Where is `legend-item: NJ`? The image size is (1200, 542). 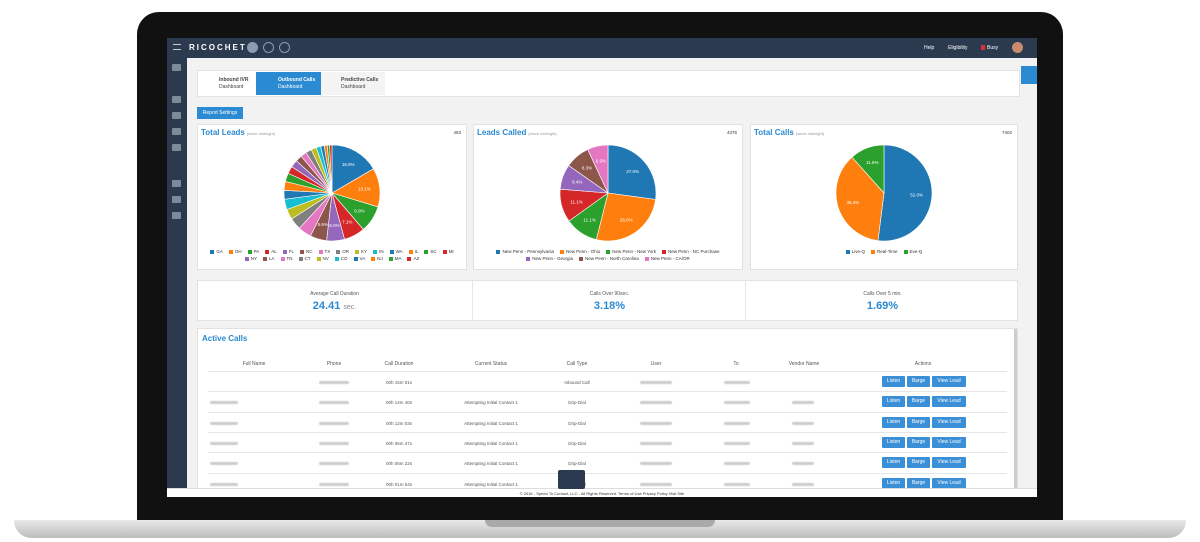
legend-item: NJ is located at coordinates (377, 258).